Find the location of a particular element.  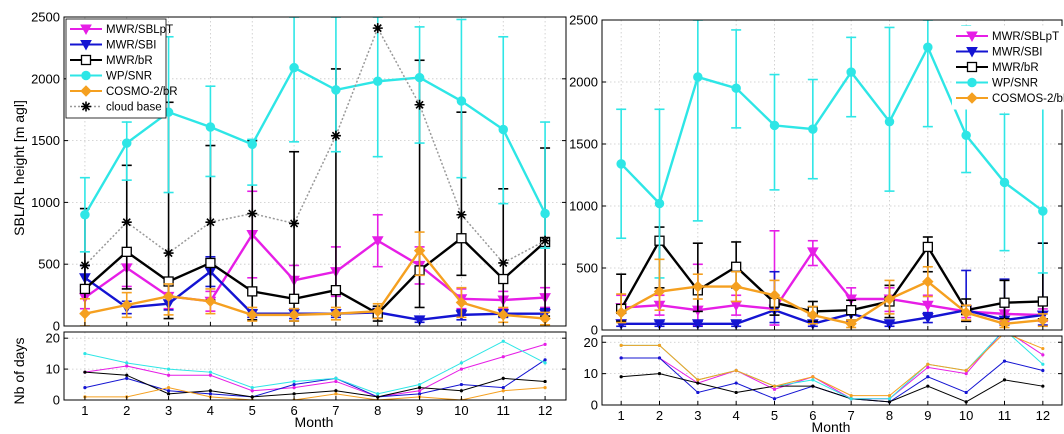

y-tick-label: 1500 is located at coordinates (45, 140).